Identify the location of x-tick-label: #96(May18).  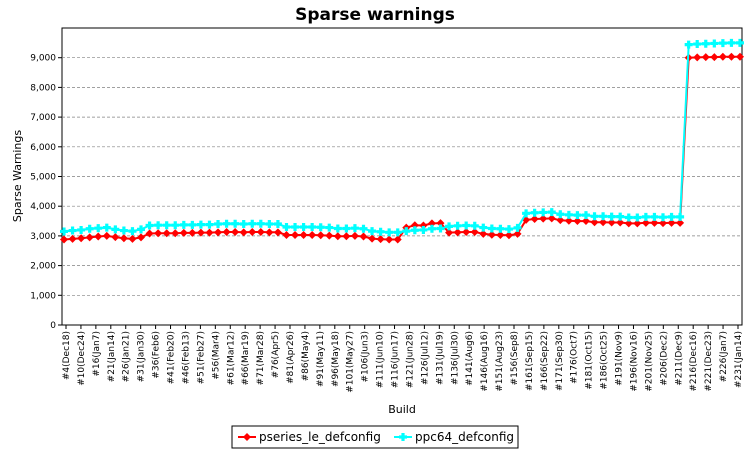
(336, 359).